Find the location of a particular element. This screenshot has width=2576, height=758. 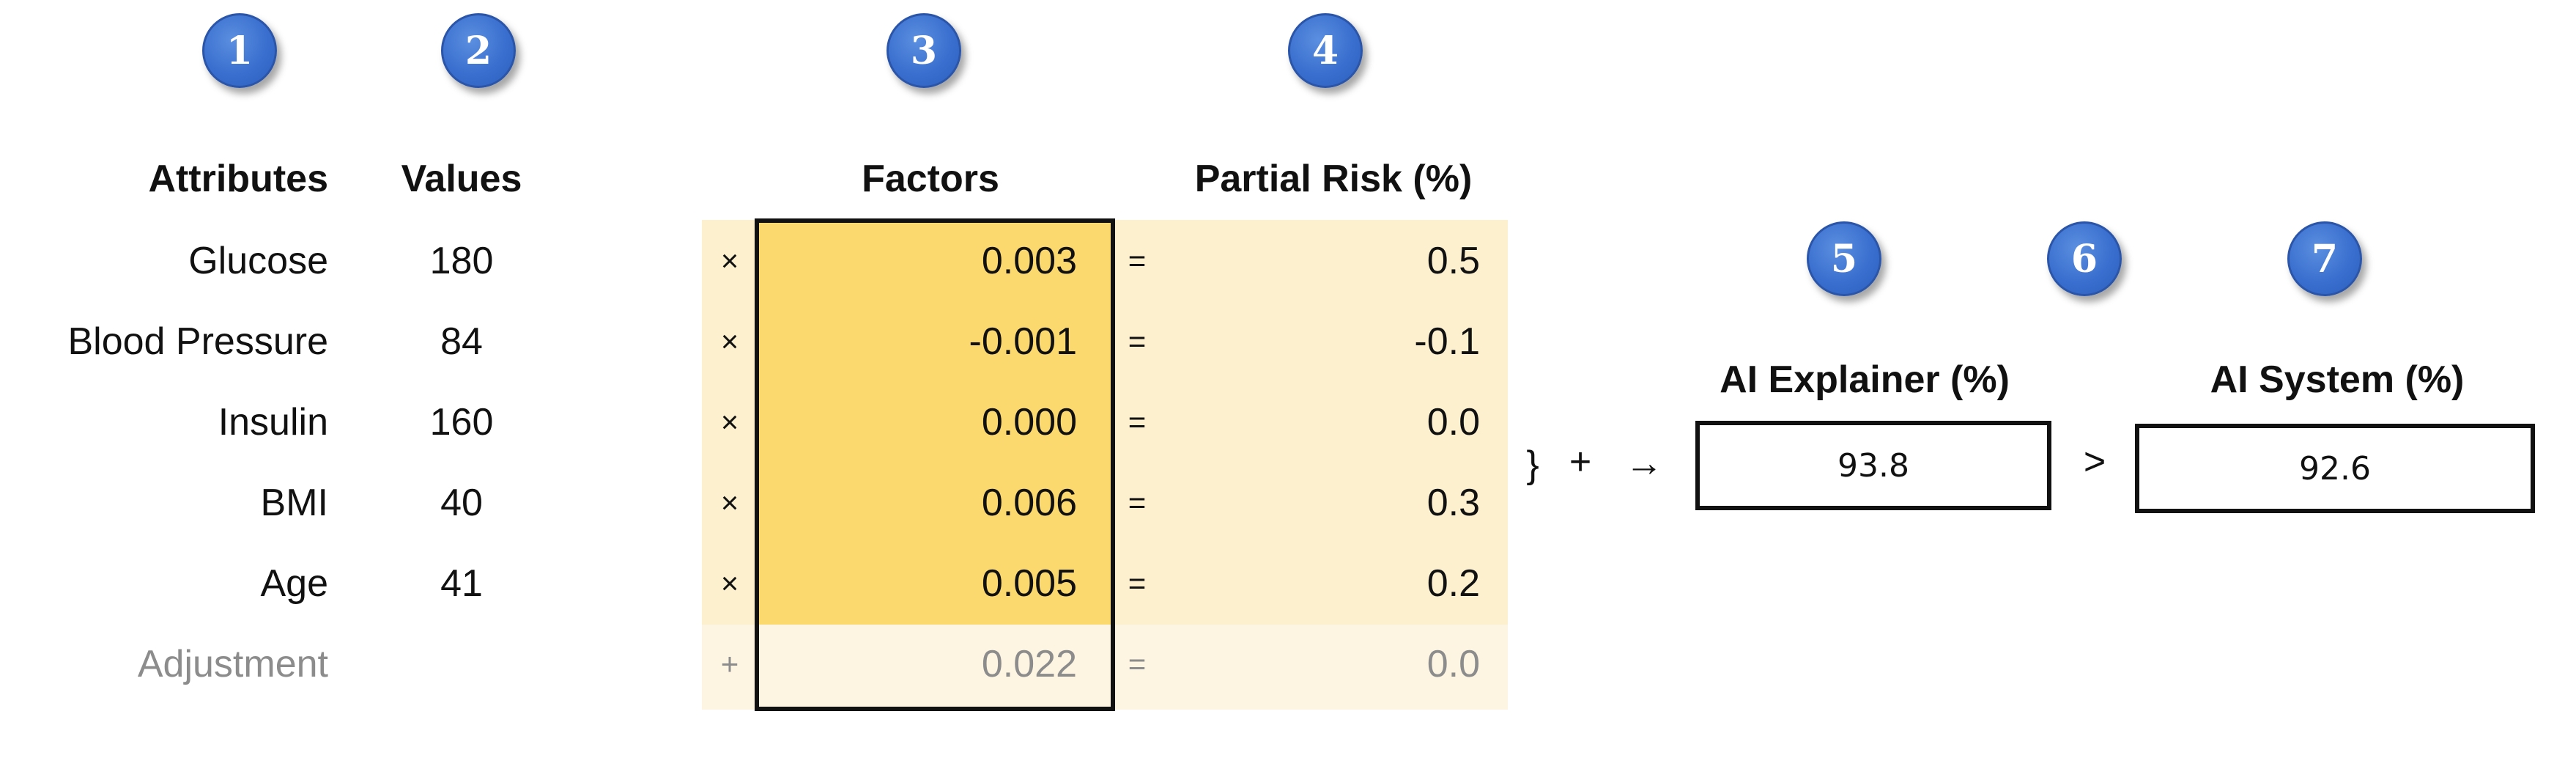

partial-risk-bmi: 0.3 is located at coordinates (1453, 503).